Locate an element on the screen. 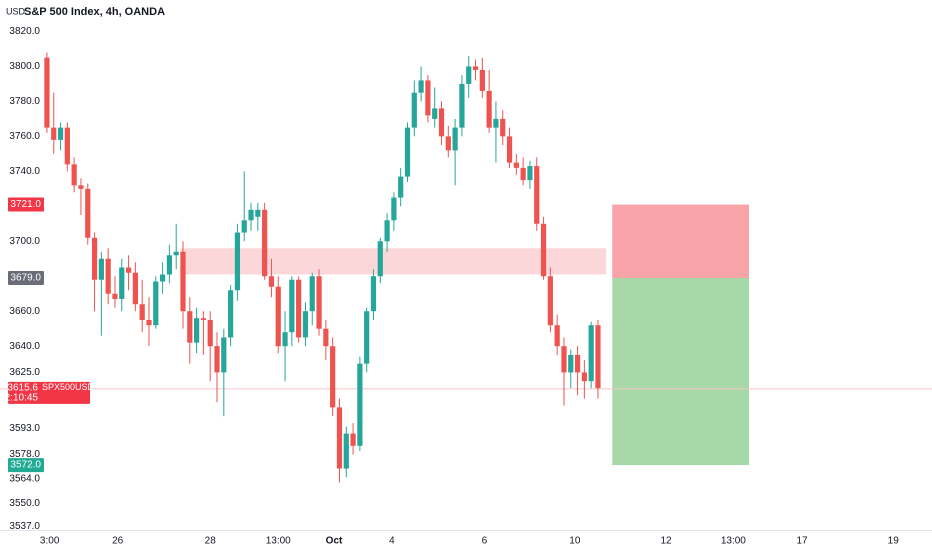  x-tick-label: 19 is located at coordinates (894, 541).